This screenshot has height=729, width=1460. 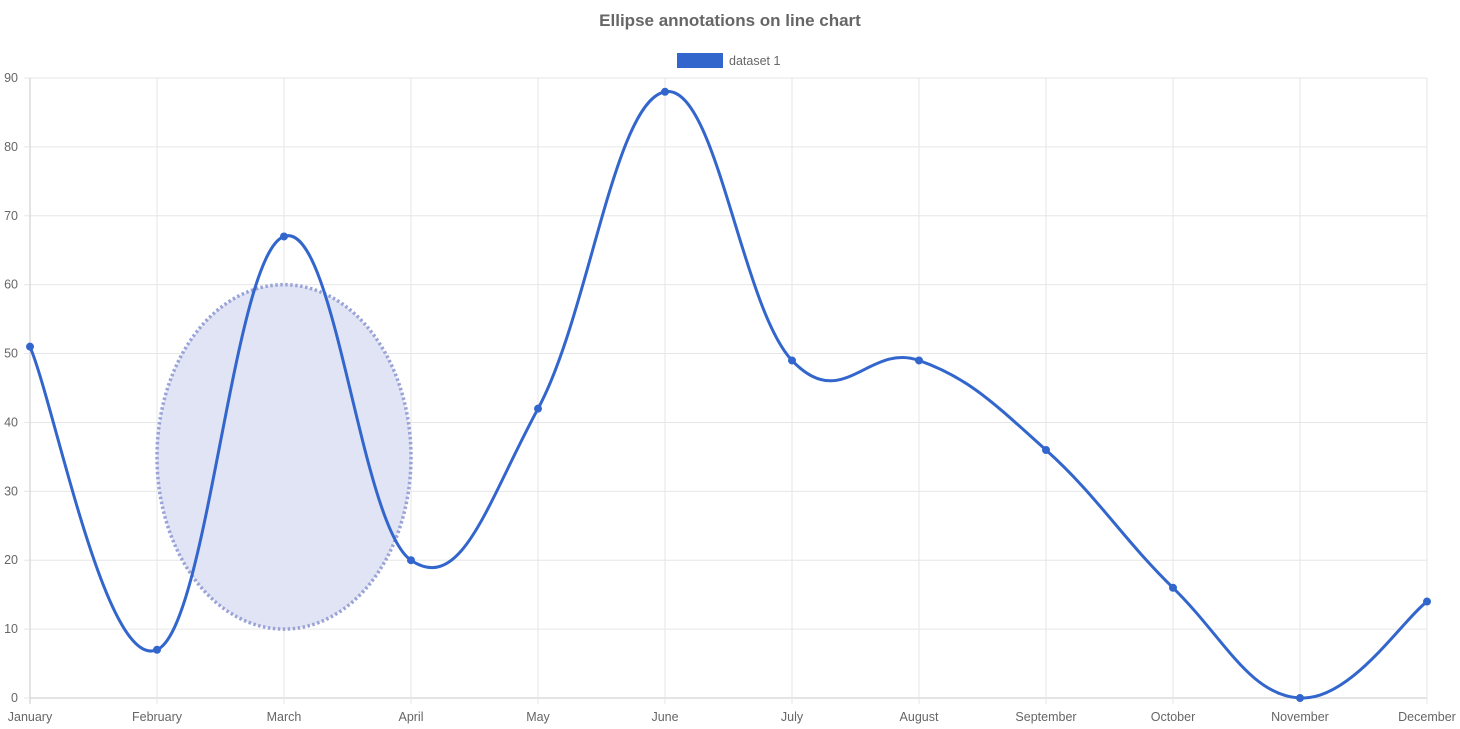 I want to click on legend-label-dataset-1: dataset 1, so click(x=754, y=61).